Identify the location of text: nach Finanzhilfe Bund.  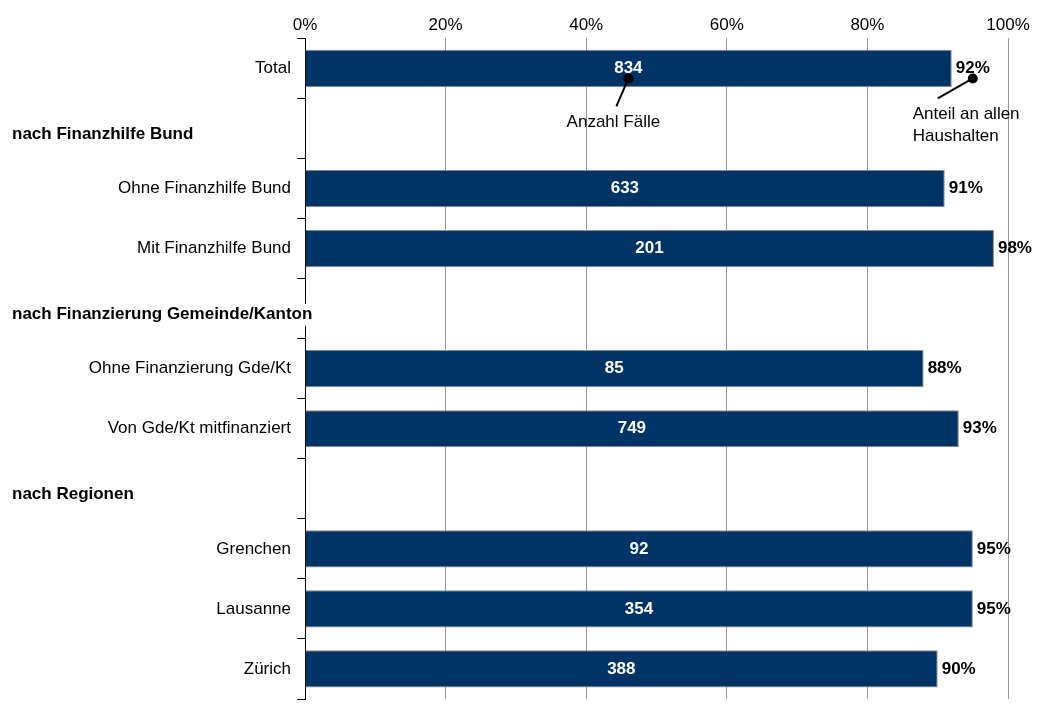
(103, 134).